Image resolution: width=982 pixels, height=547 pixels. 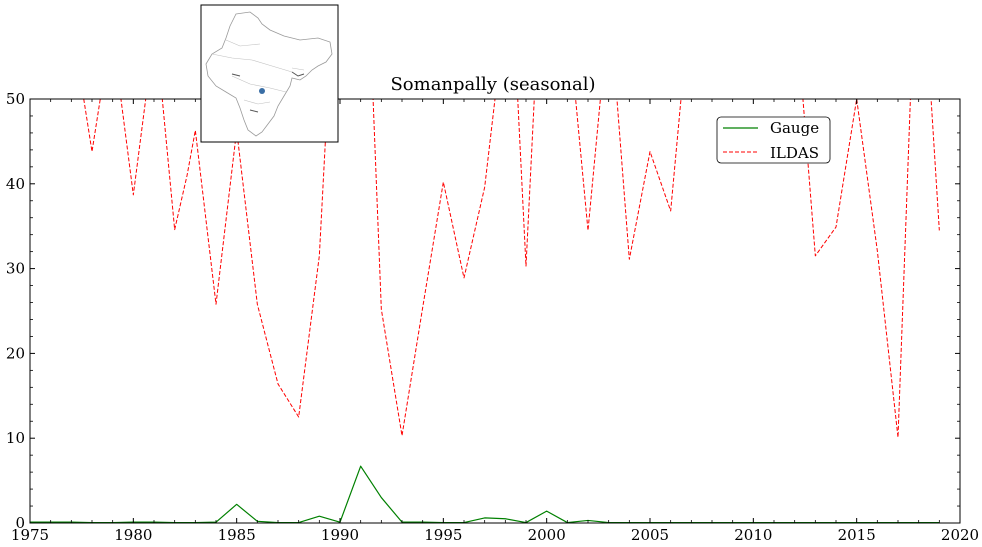 I want to click on x-tick-label: 2015, so click(x=857, y=535).